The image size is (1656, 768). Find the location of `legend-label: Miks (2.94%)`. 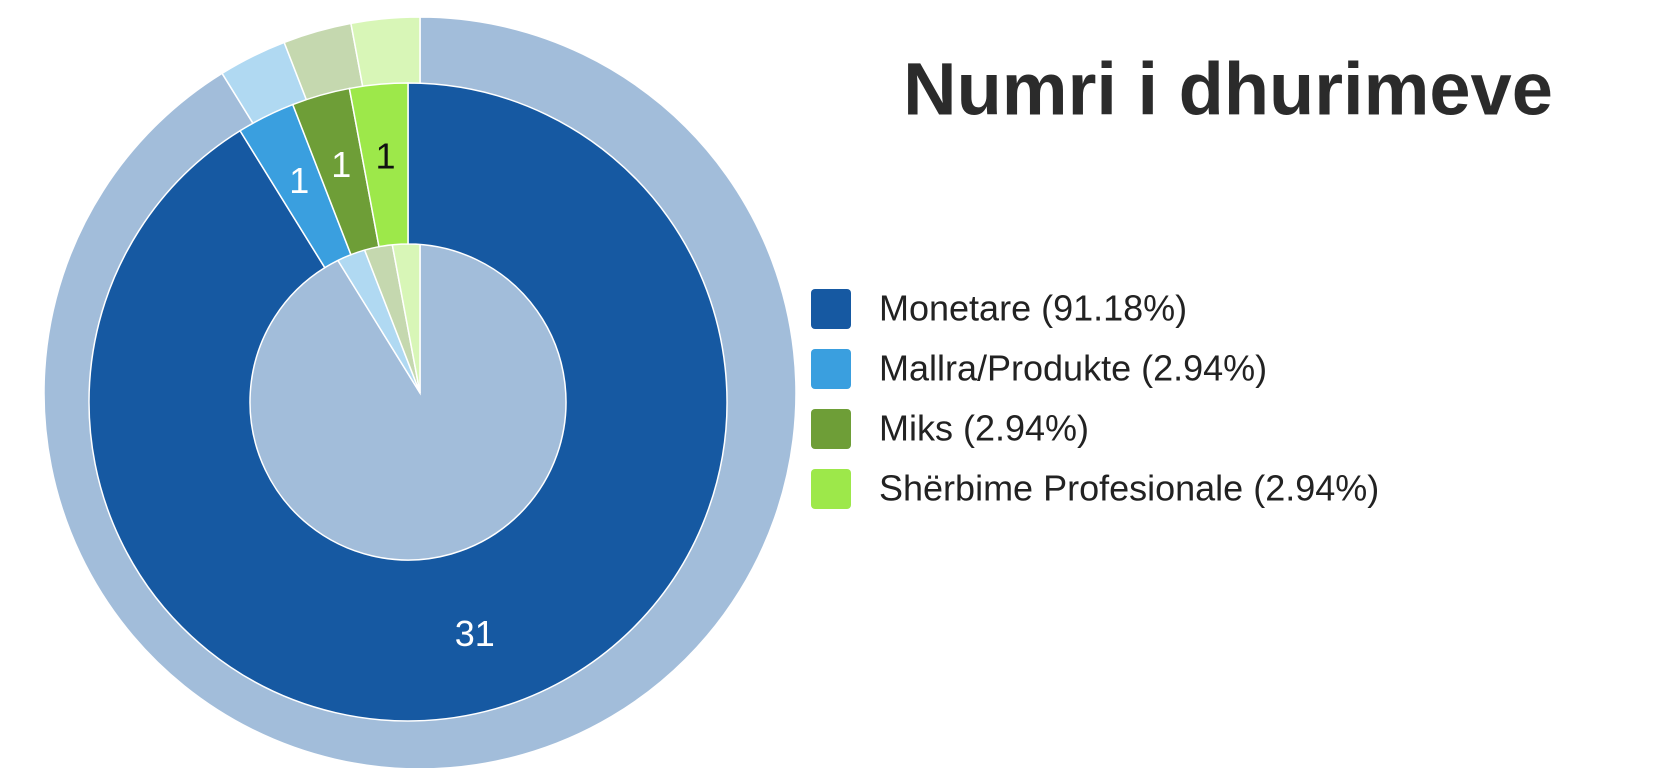

legend-label: Miks (2.94%) is located at coordinates (984, 428).